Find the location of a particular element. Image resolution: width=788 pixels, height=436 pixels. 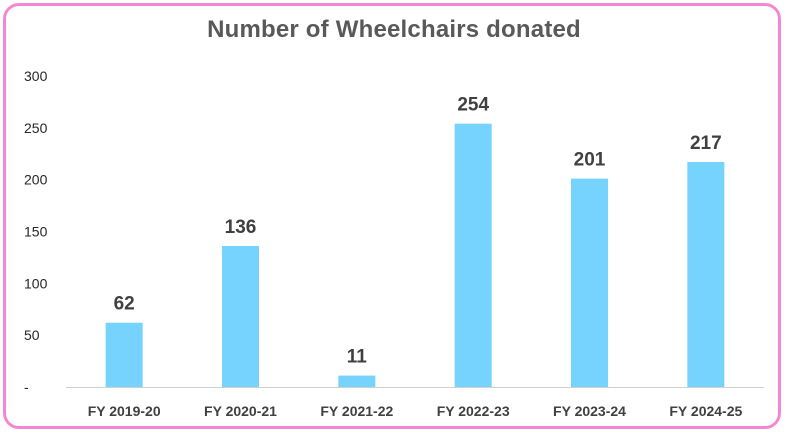

y-tick-label: 200 is located at coordinates (36, 180).